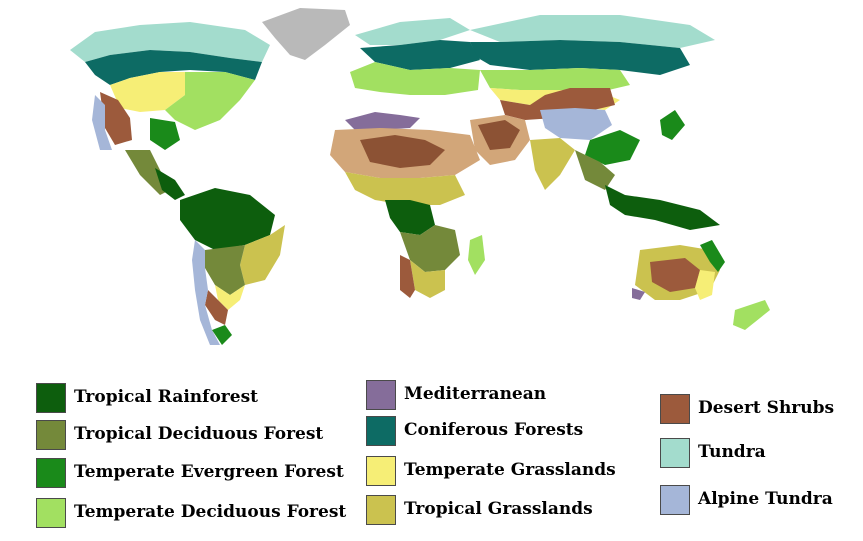  Describe the element at coordinates (170, 111) in the screenshot. I see `north-america` at that location.